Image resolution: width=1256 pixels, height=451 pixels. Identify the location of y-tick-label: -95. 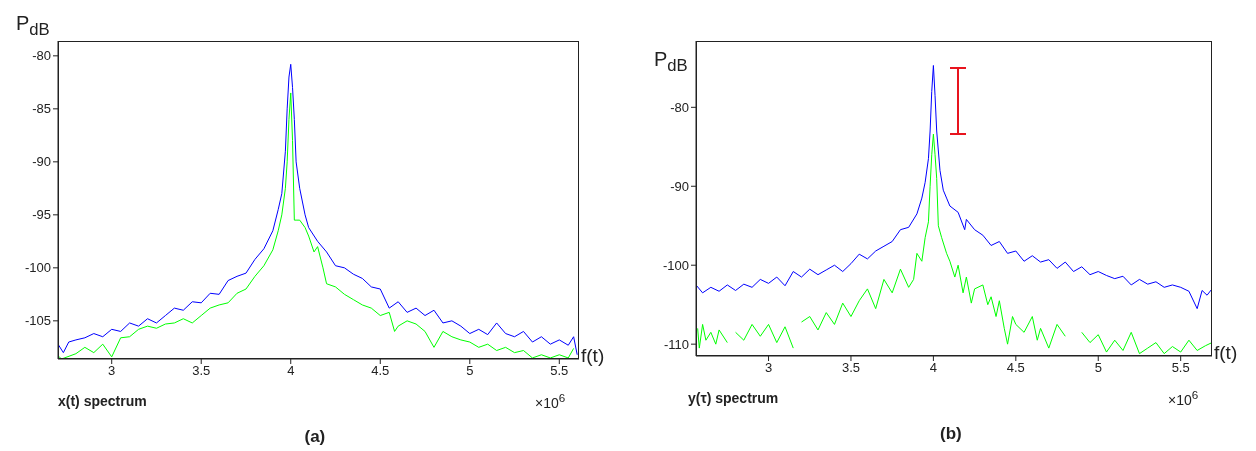
(41, 215).